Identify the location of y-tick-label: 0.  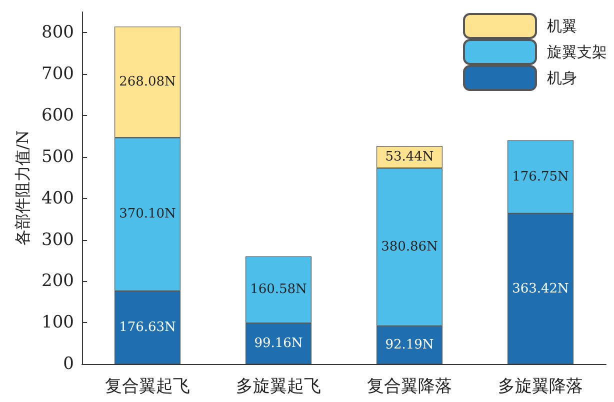
(68, 364).